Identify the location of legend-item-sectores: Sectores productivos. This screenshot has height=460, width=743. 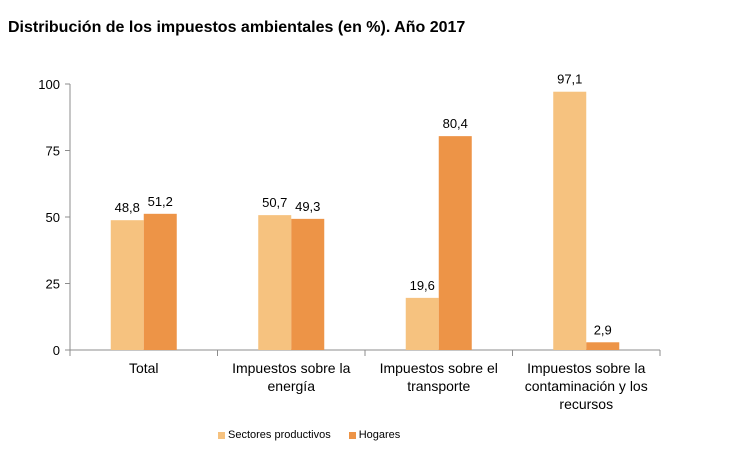
(274, 435).